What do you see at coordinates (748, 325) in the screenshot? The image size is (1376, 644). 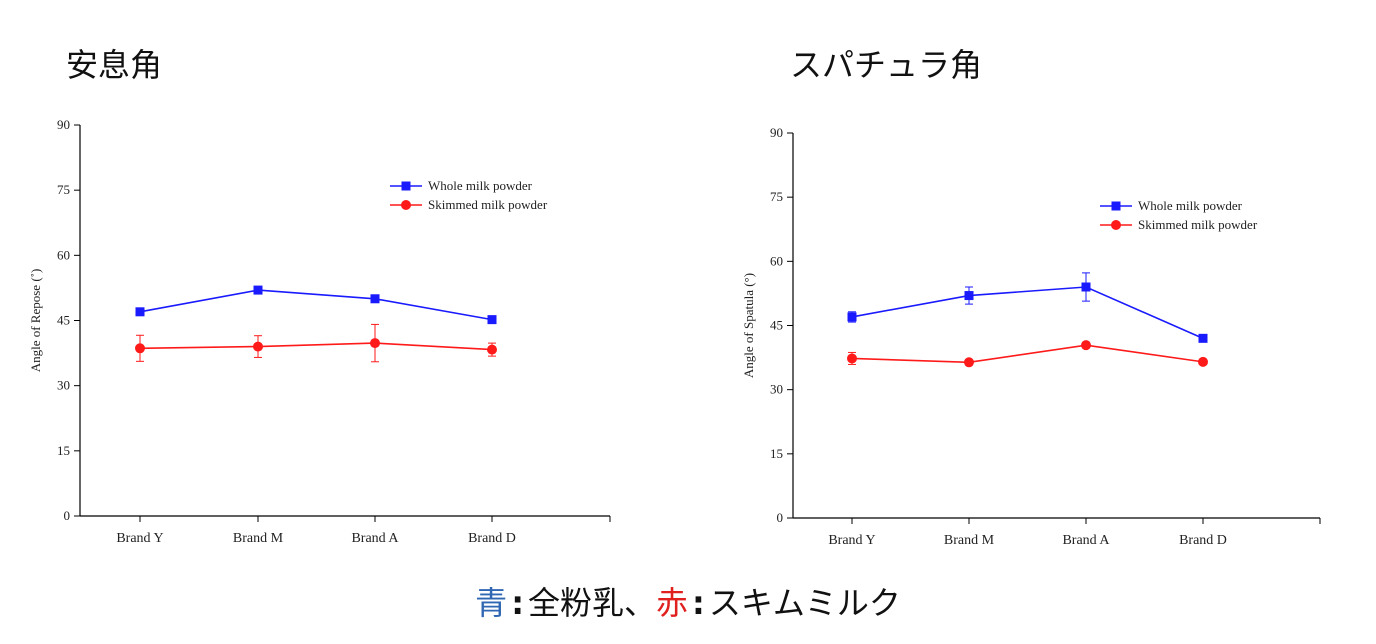 I see `y-axis-label: Angle of Spatula (°)` at bounding box center [748, 325].